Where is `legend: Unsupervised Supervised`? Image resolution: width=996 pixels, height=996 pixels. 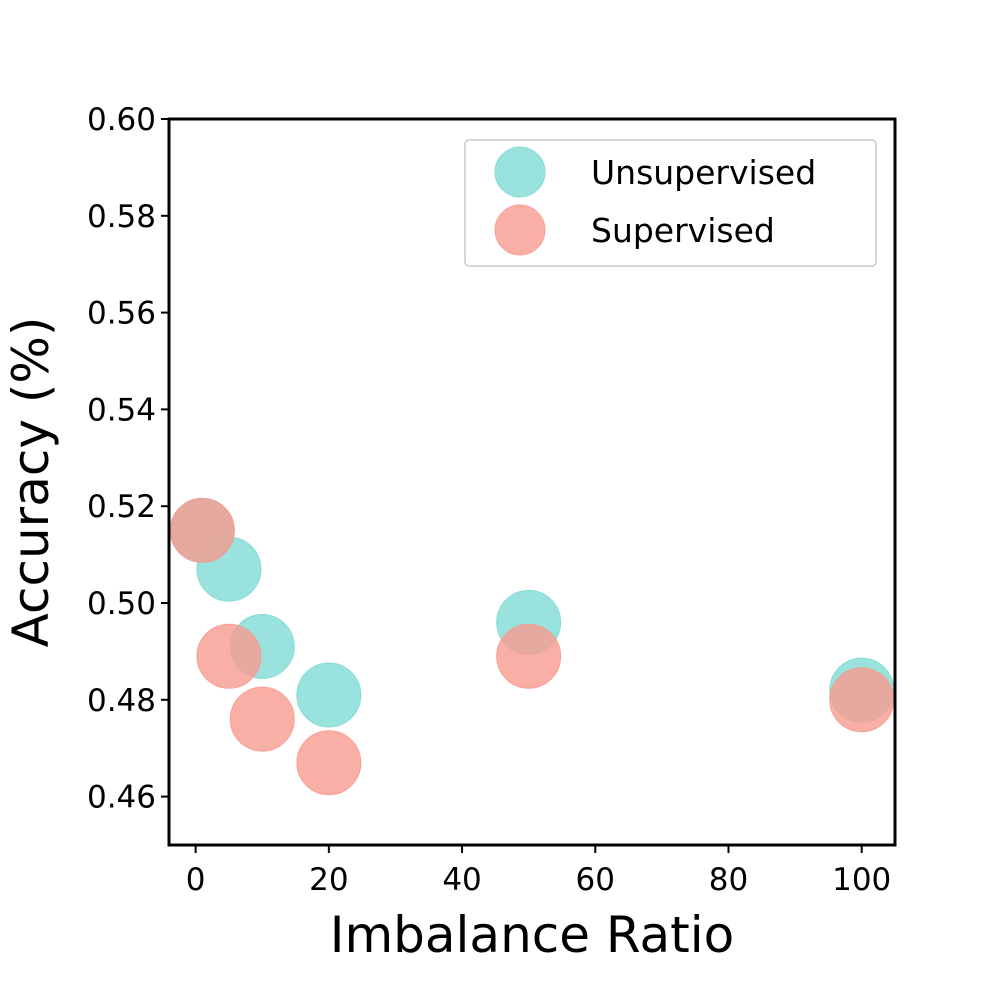
legend: Unsupervised Supervised is located at coordinates (670, 203).